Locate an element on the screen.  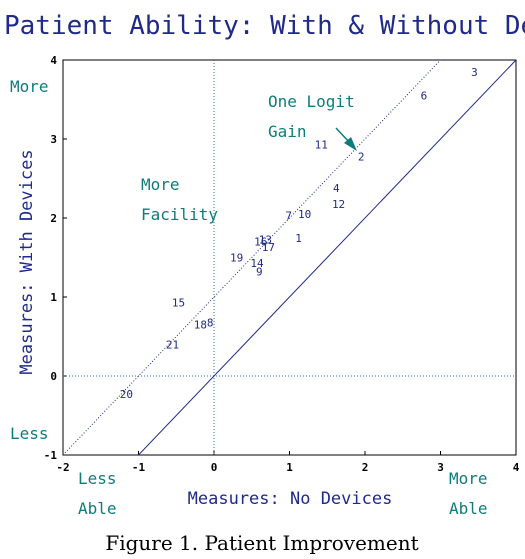
more-y-annotation: More is located at coordinates (29, 86).